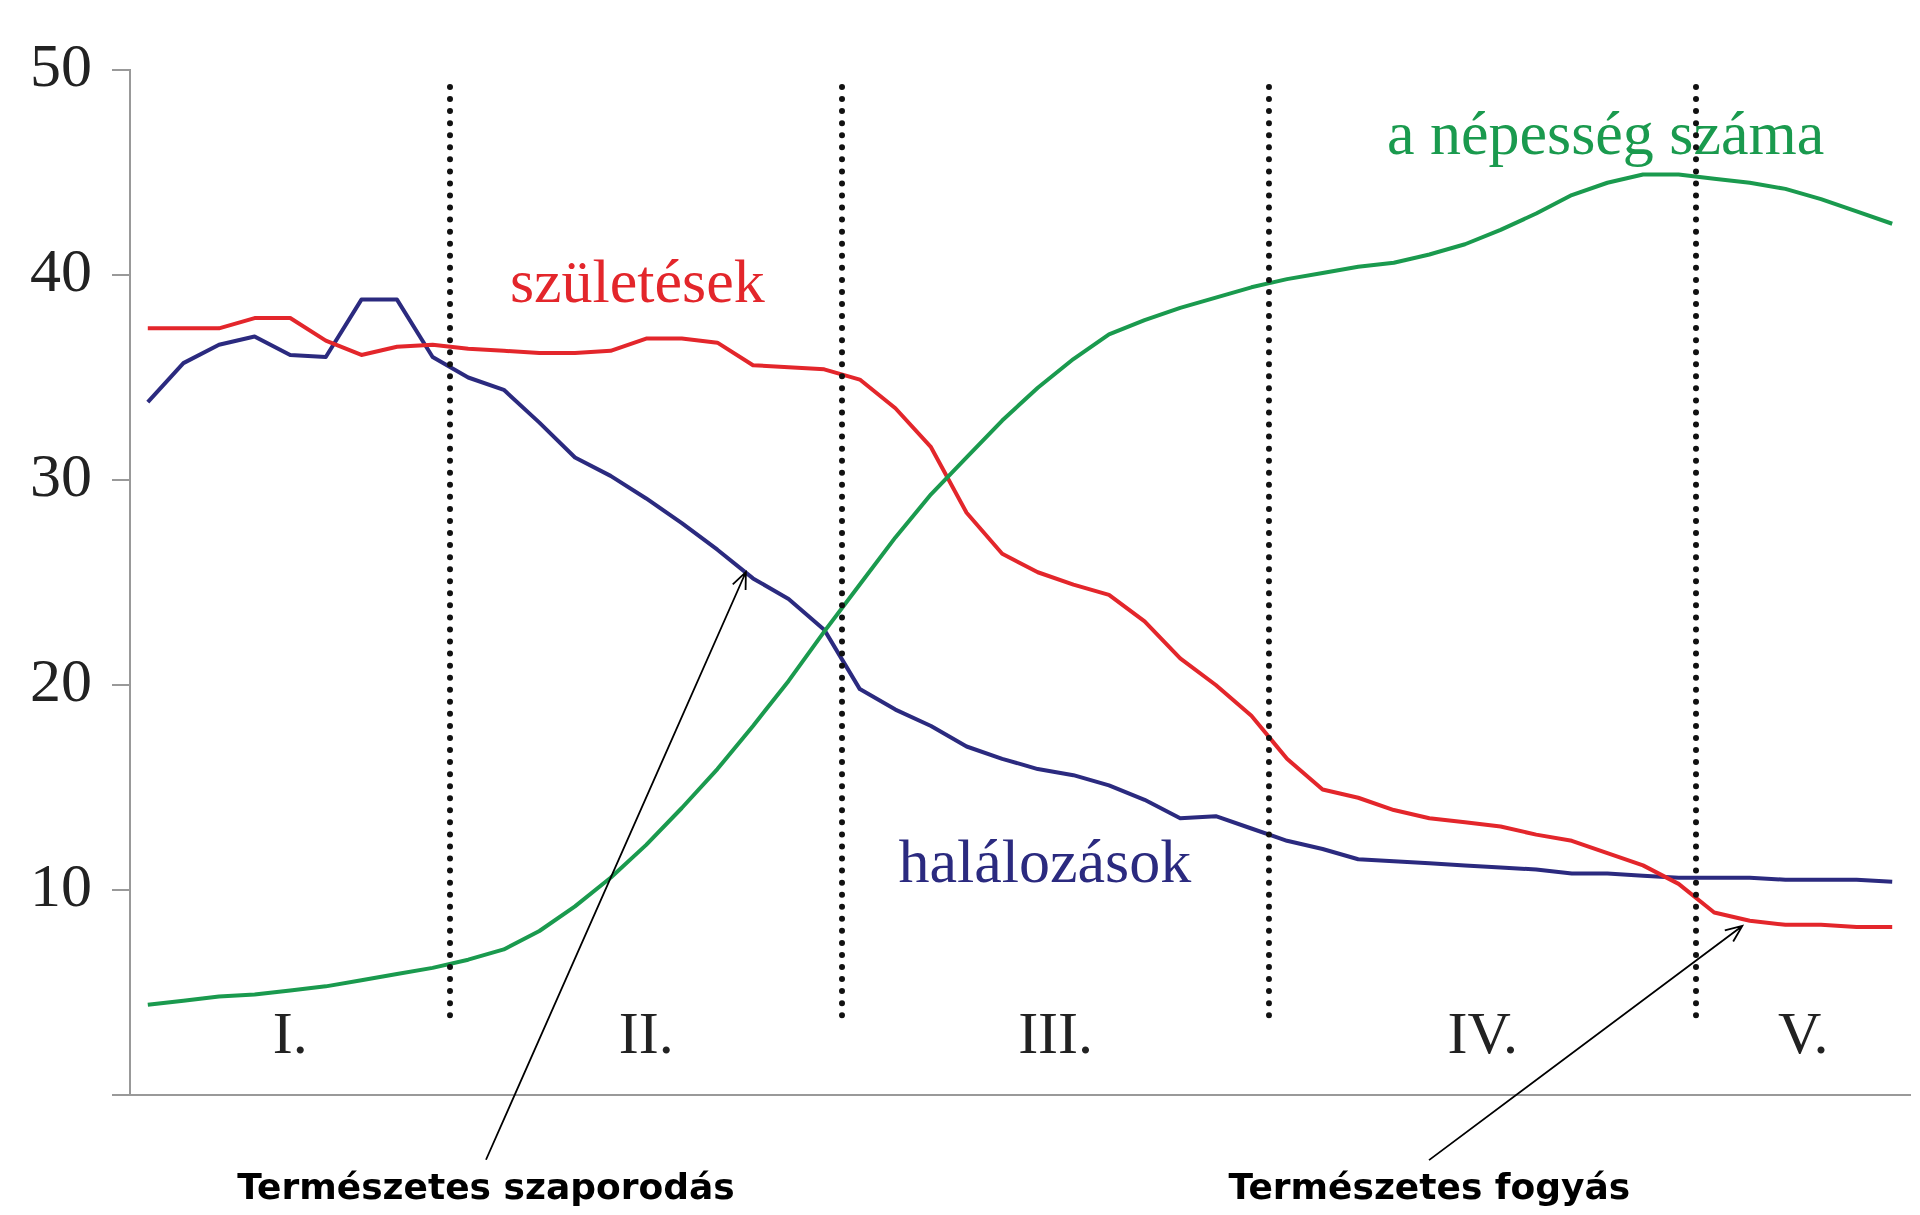  I want to click on y-tick-label: 20, so click(61, 680).